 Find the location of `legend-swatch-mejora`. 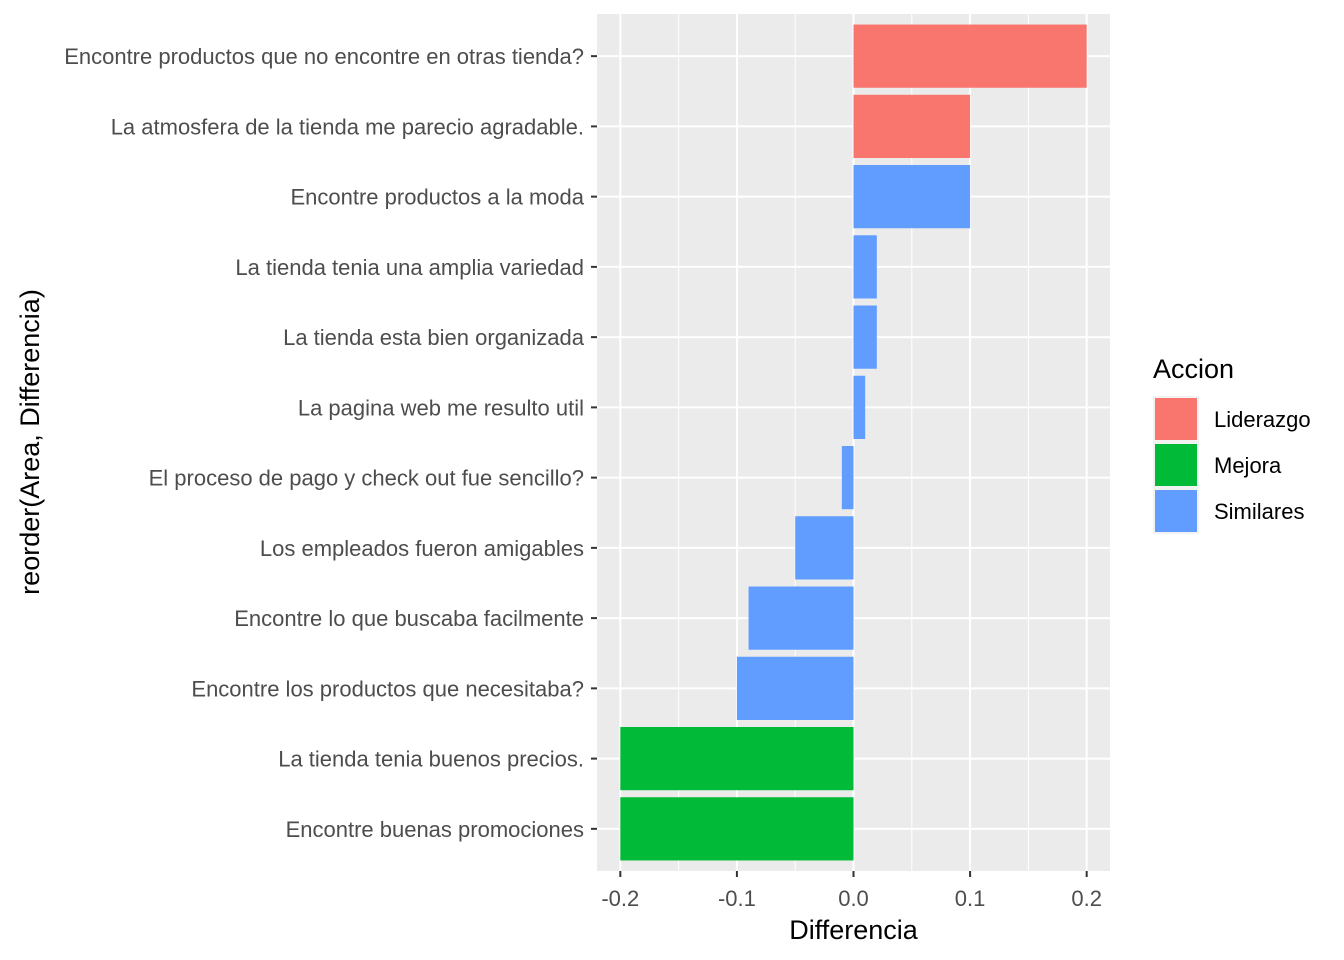

legend-swatch-mejora is located at coordinates (1176, 465).